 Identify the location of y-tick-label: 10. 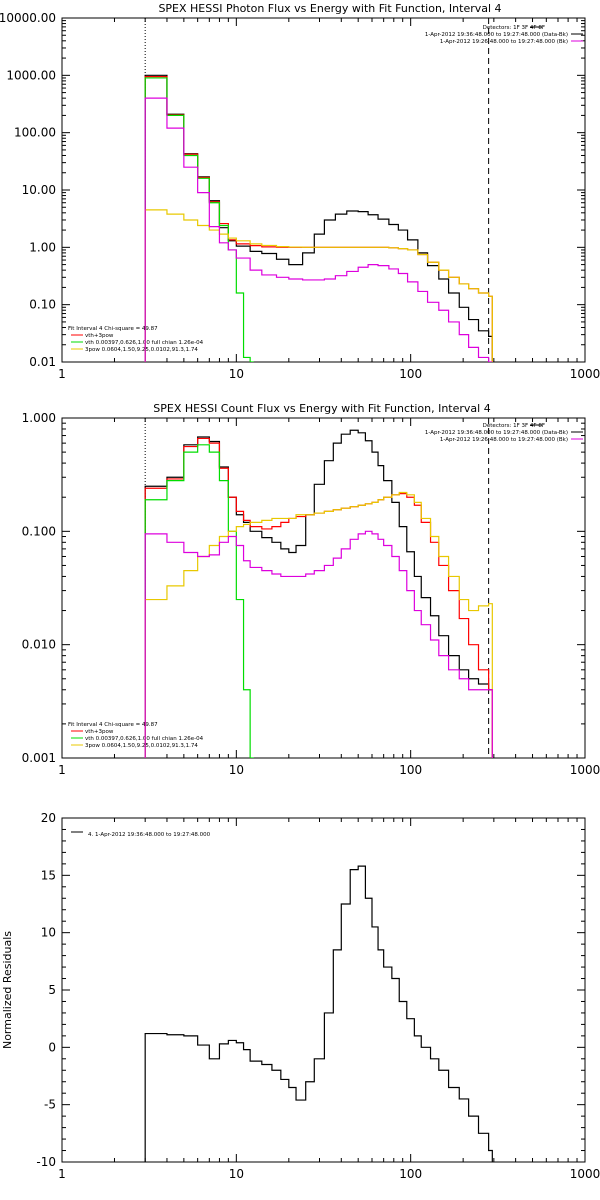
(48, 933).